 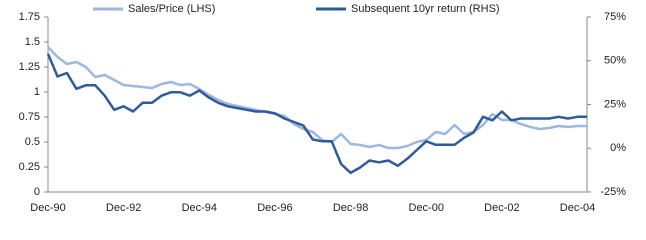 I want to click on x-tick-label: Dec-02, so click(x=501, y=208).